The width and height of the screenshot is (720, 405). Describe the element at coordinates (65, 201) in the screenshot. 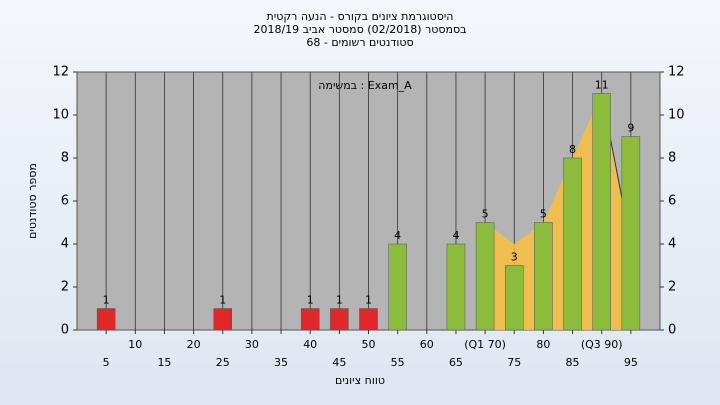

I see `y-tick-label: 6` at that location.